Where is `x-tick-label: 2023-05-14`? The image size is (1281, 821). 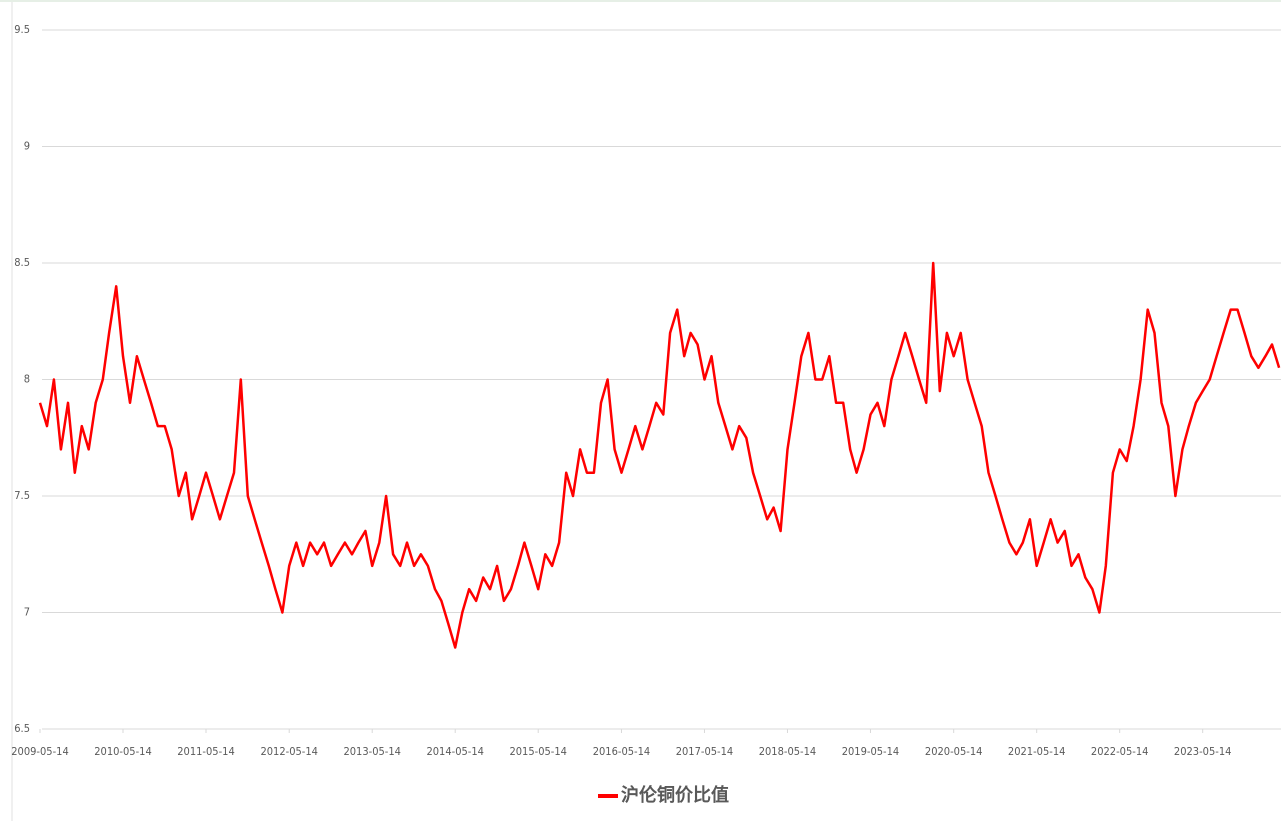 x-tick-label: 2023-05-14 is located at coordinates (1203, 751).